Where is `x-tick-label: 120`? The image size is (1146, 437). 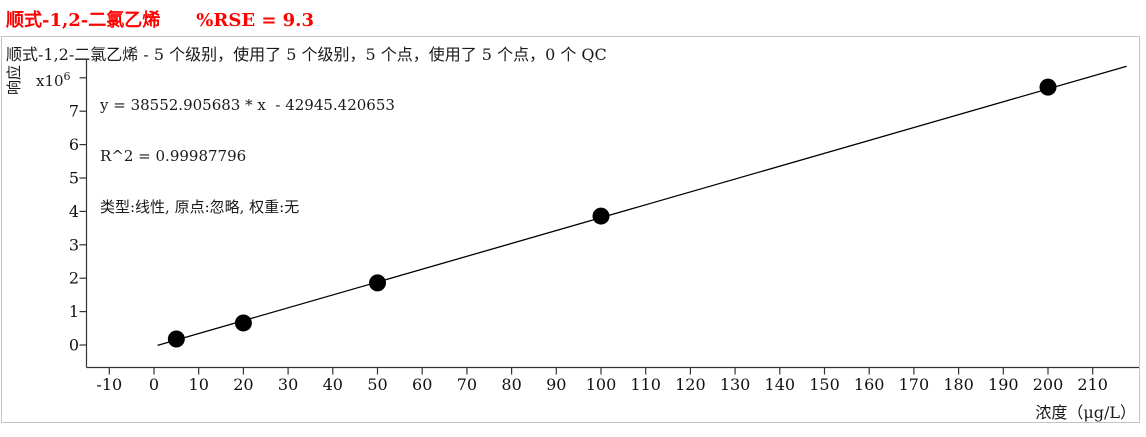 x-tick-label: 120 is located at coordinates (690, 384).